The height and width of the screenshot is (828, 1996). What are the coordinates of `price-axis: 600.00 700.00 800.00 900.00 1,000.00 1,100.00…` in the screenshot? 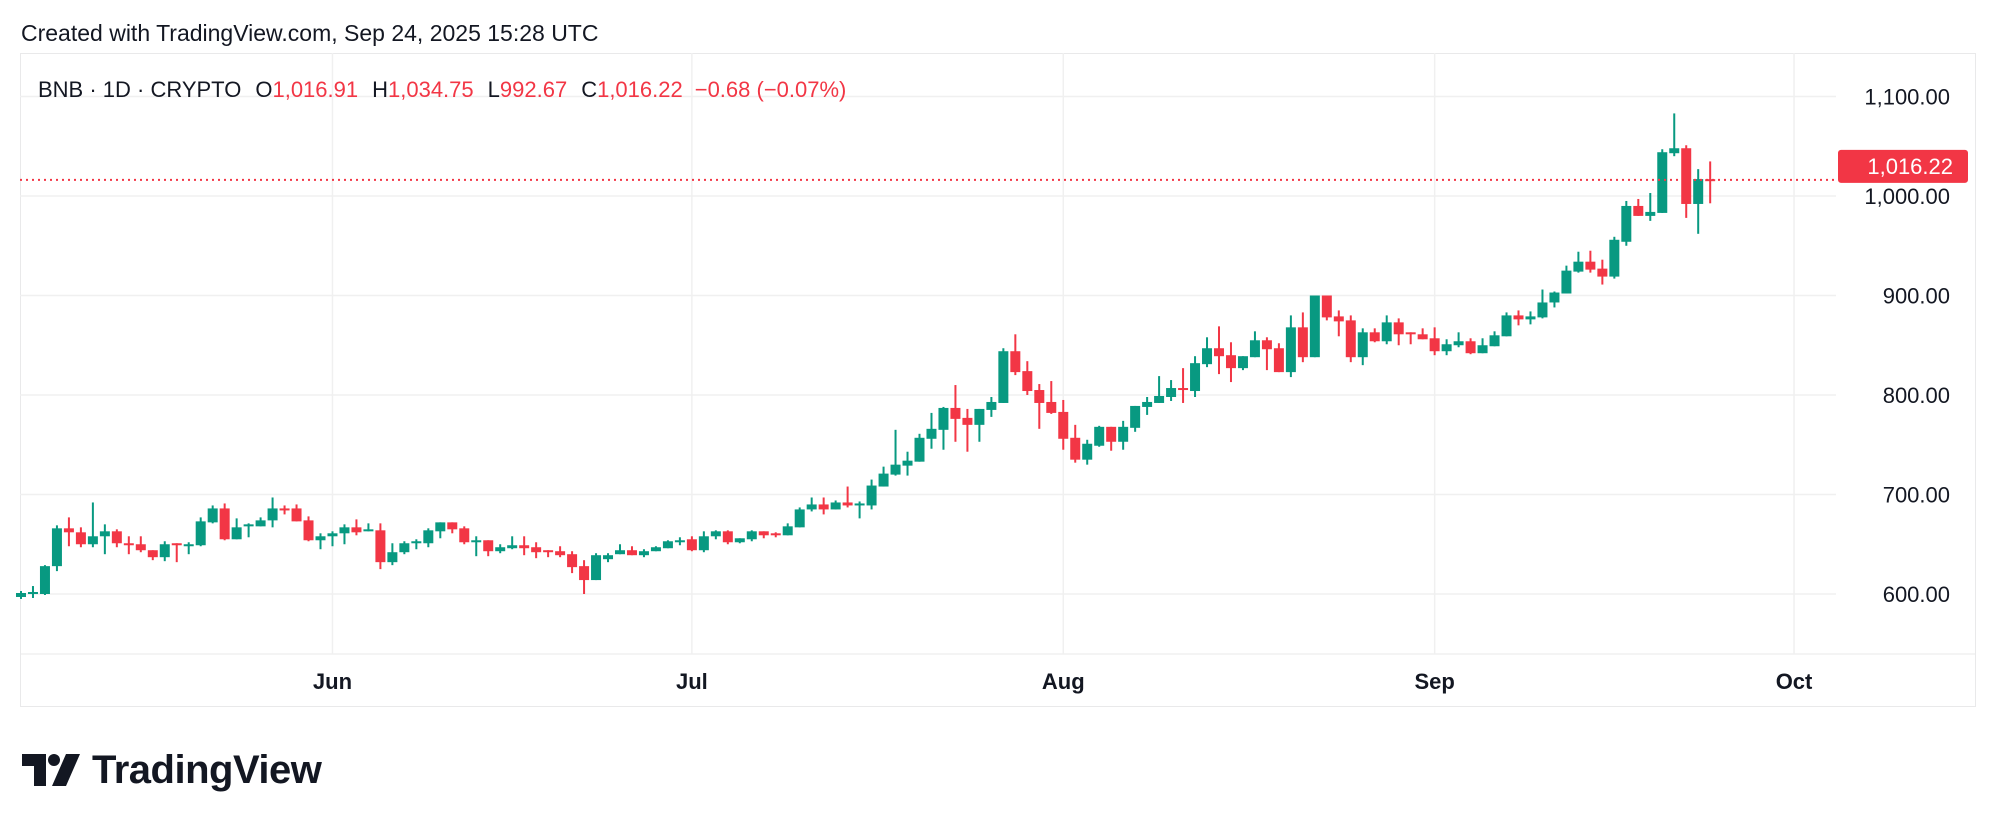 It's located at (1903, 346).